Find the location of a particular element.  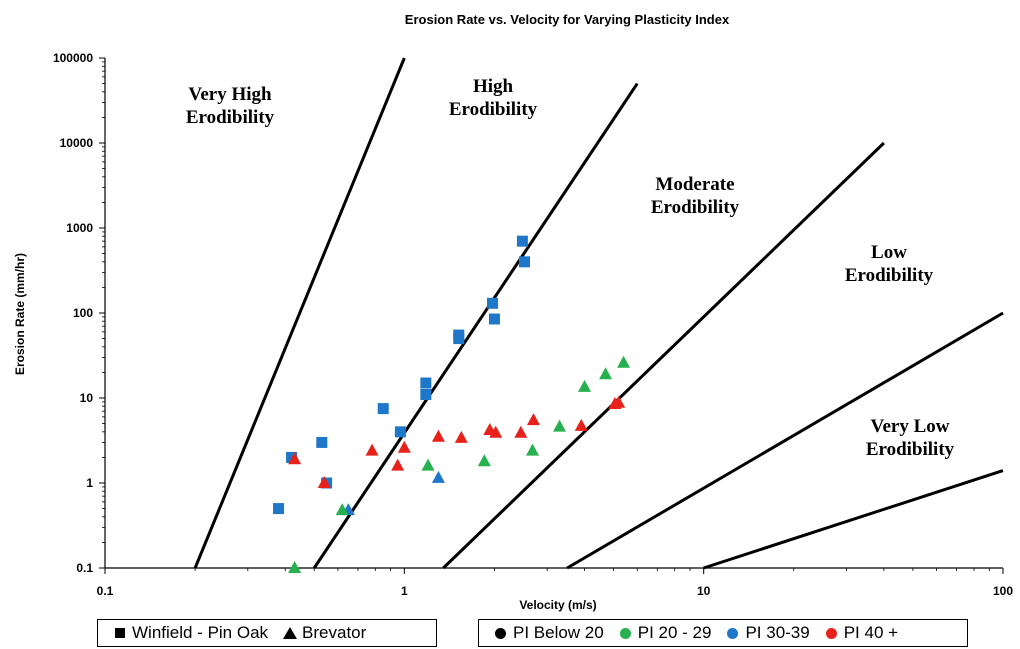

legend-item-winfield: Winfield - Pin Oak is located at coordinates (190, 633).